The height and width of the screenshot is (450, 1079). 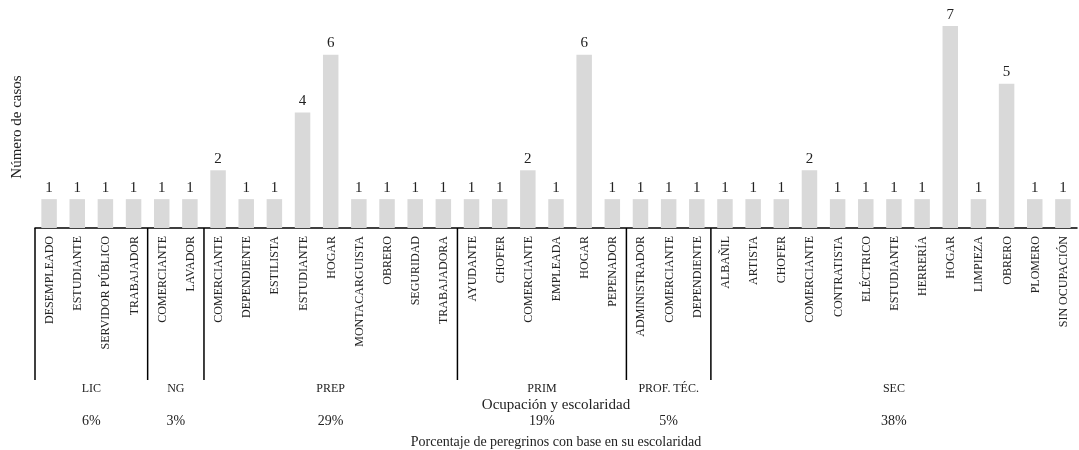 What do you see at coordinates (15, 127) in the screenshot?
I see `y-axis-title: Número de casos` at bounding box center [15, 127].